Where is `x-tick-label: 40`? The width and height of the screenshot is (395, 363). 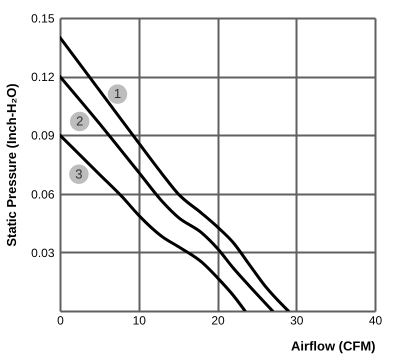 x-tick-label: 40 is located at coordinates (375, 321).